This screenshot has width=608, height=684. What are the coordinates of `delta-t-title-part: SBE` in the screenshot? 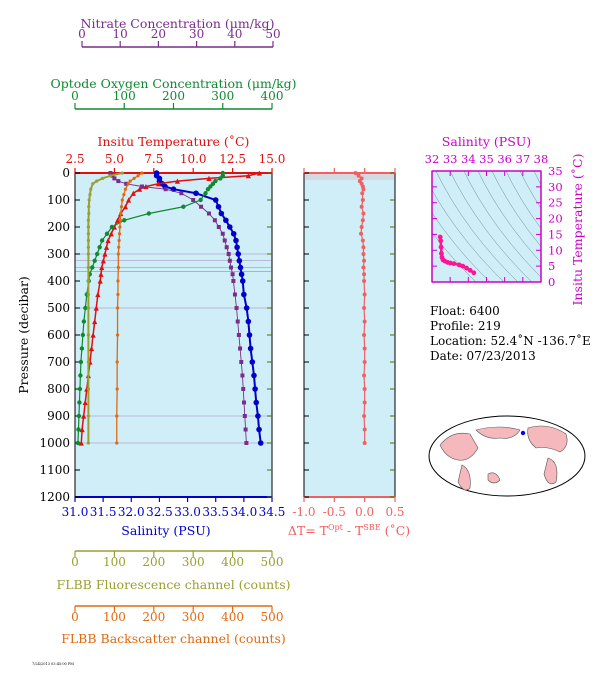 It's located at (371, 527).